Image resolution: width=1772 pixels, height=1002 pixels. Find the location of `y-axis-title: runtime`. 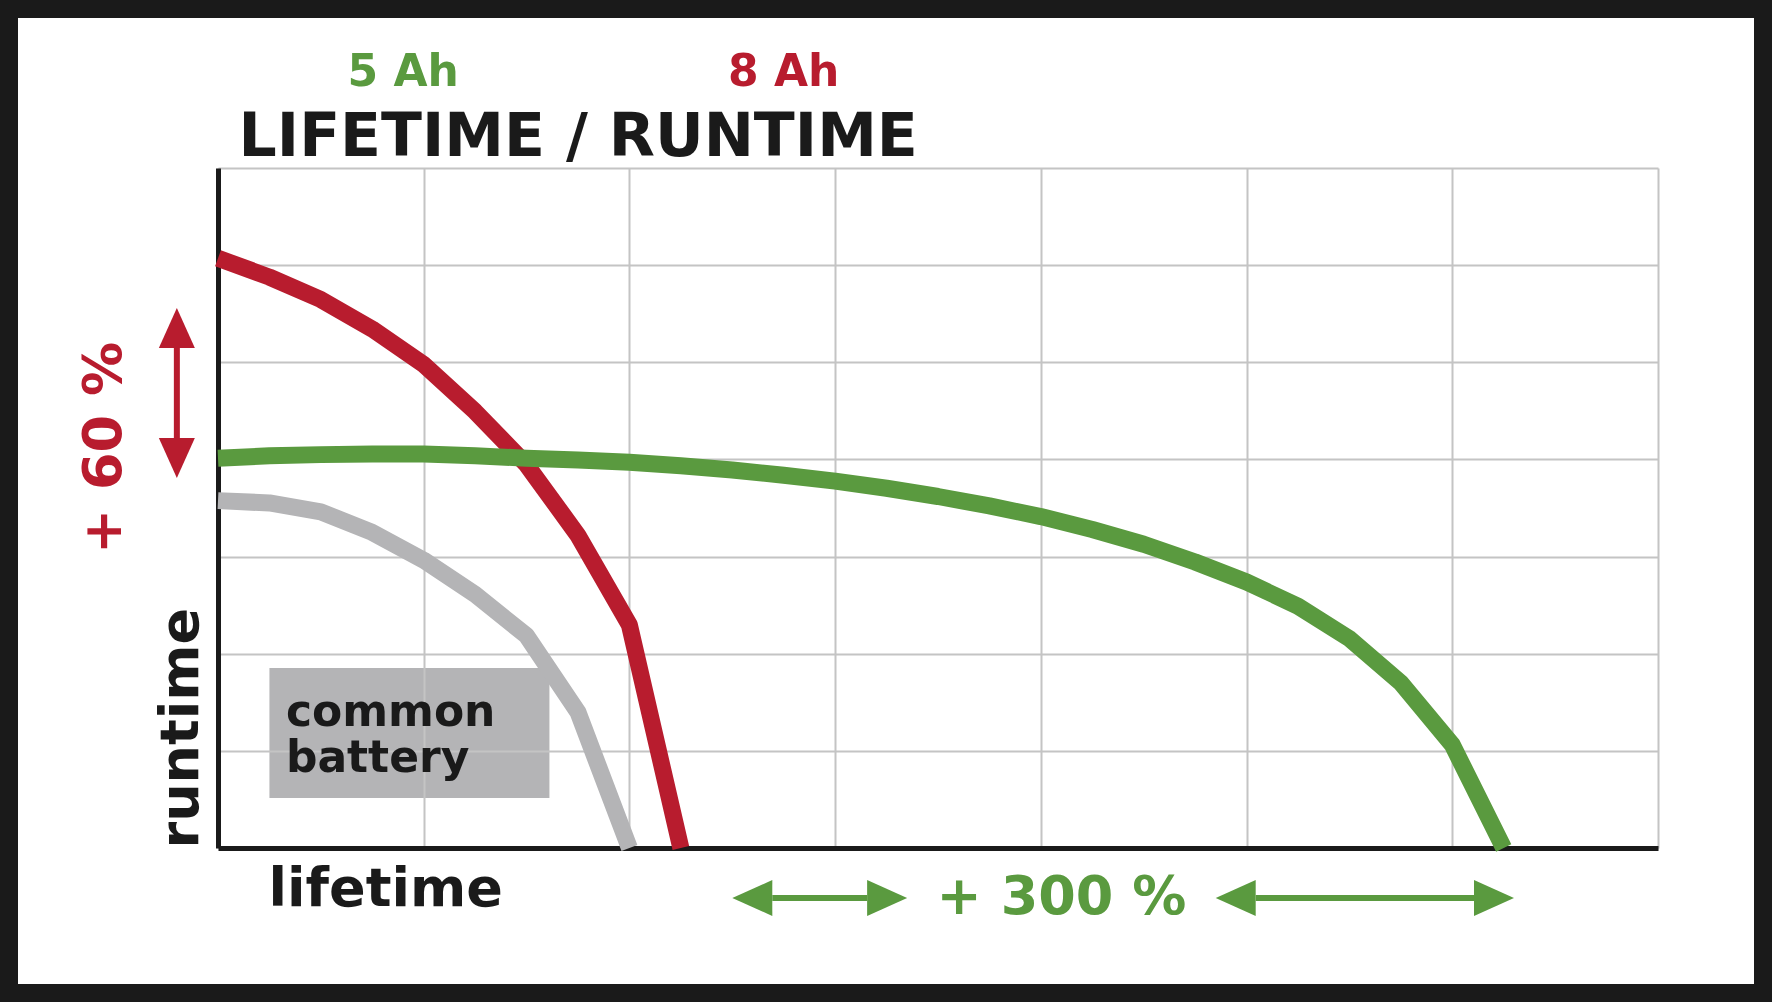

y-axis-title: runtime is located at coordinates (179, 728).